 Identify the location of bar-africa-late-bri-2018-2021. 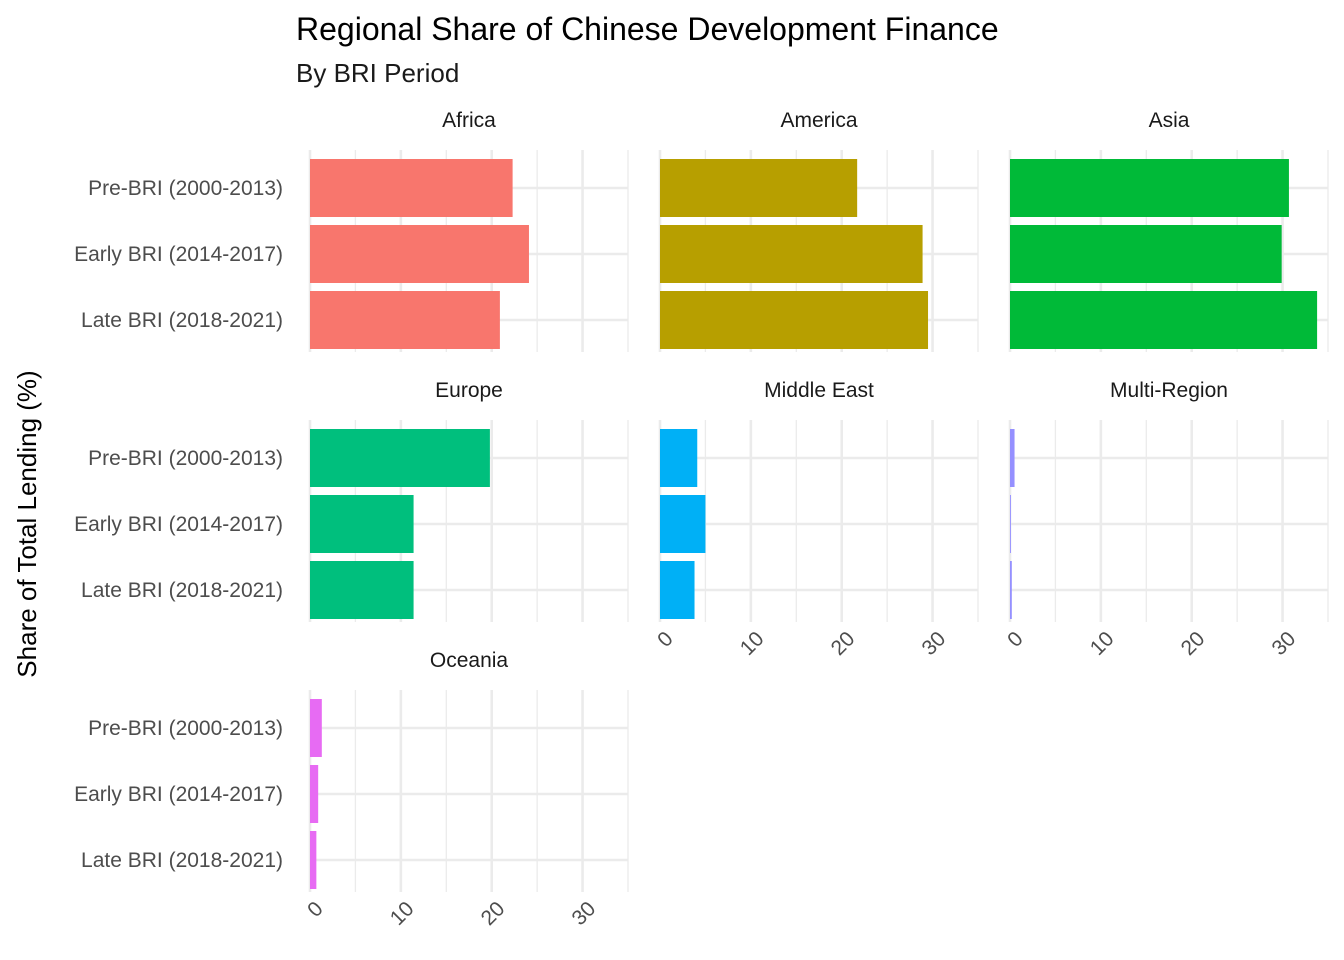
(405, 320).